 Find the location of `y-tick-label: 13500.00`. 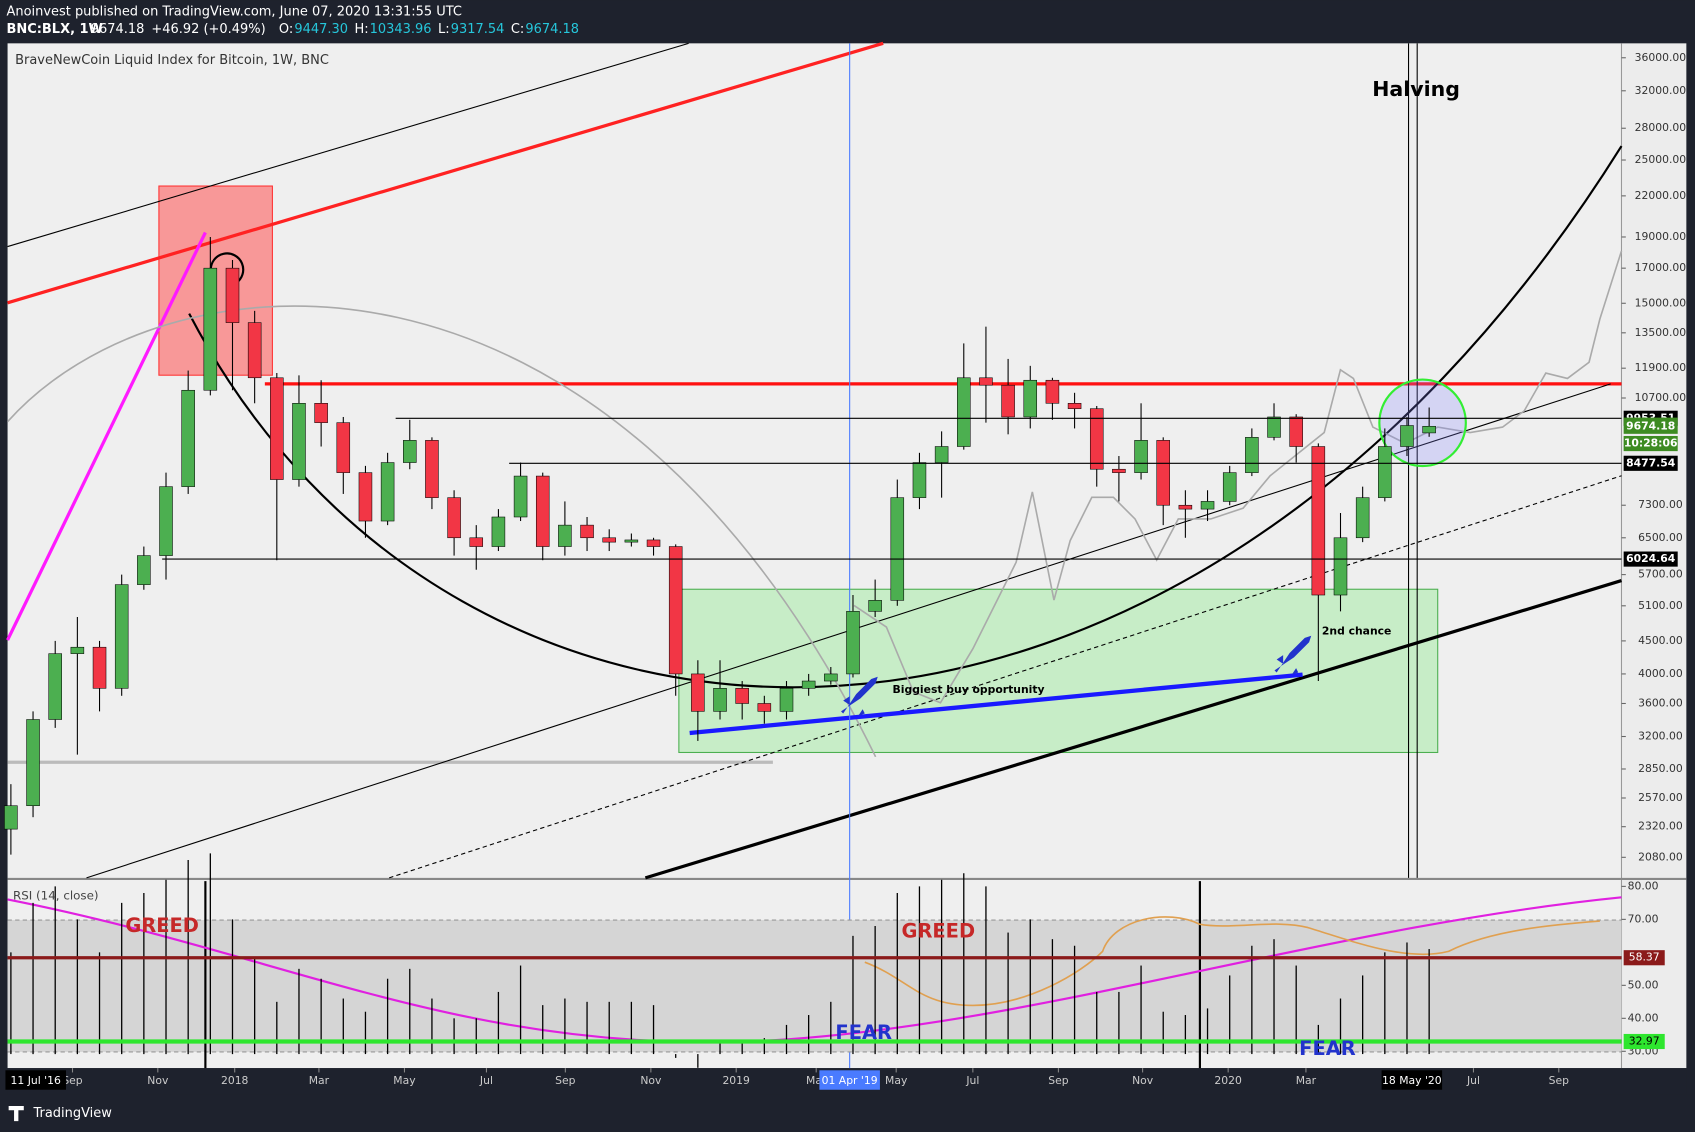

y-tick-label: 13500.00 is located at coordinates (1661, 332).